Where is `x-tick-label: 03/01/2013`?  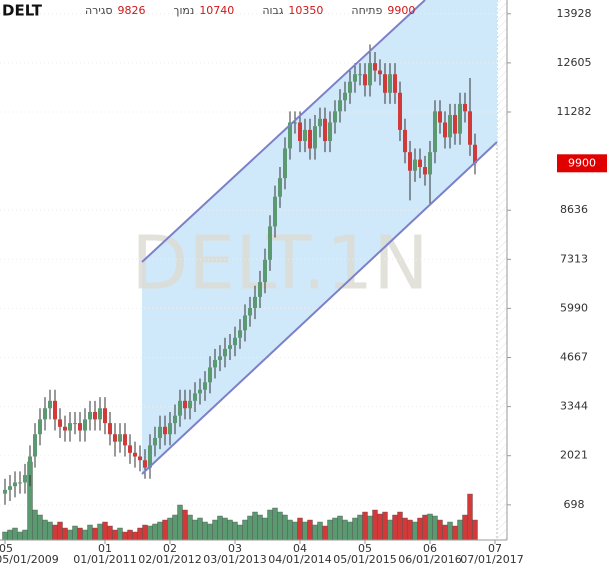 x-tick-label: 03/01/2013 is located at coordinates (234, 559).